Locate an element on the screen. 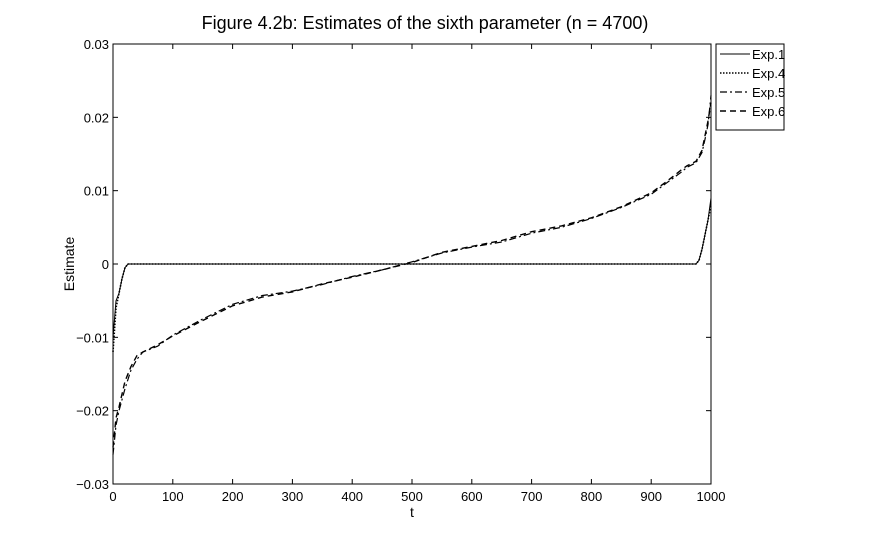  legend-box is located at coordinates (750, 87).